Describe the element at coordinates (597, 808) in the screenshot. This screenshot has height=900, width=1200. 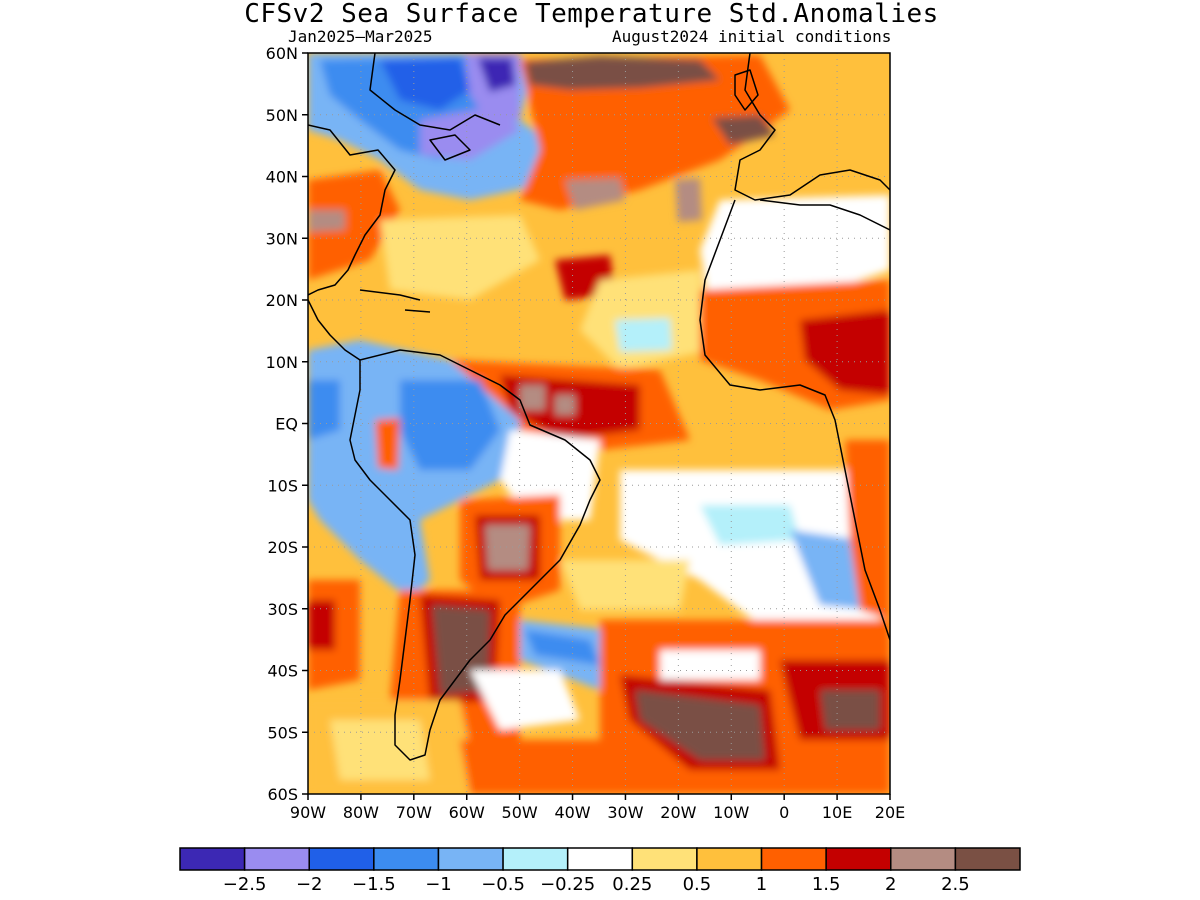
I see `longitude-labels: 90W 80W 70W 60W 50W 40W 30W 20W 10W 0 10E 20E` at that location.